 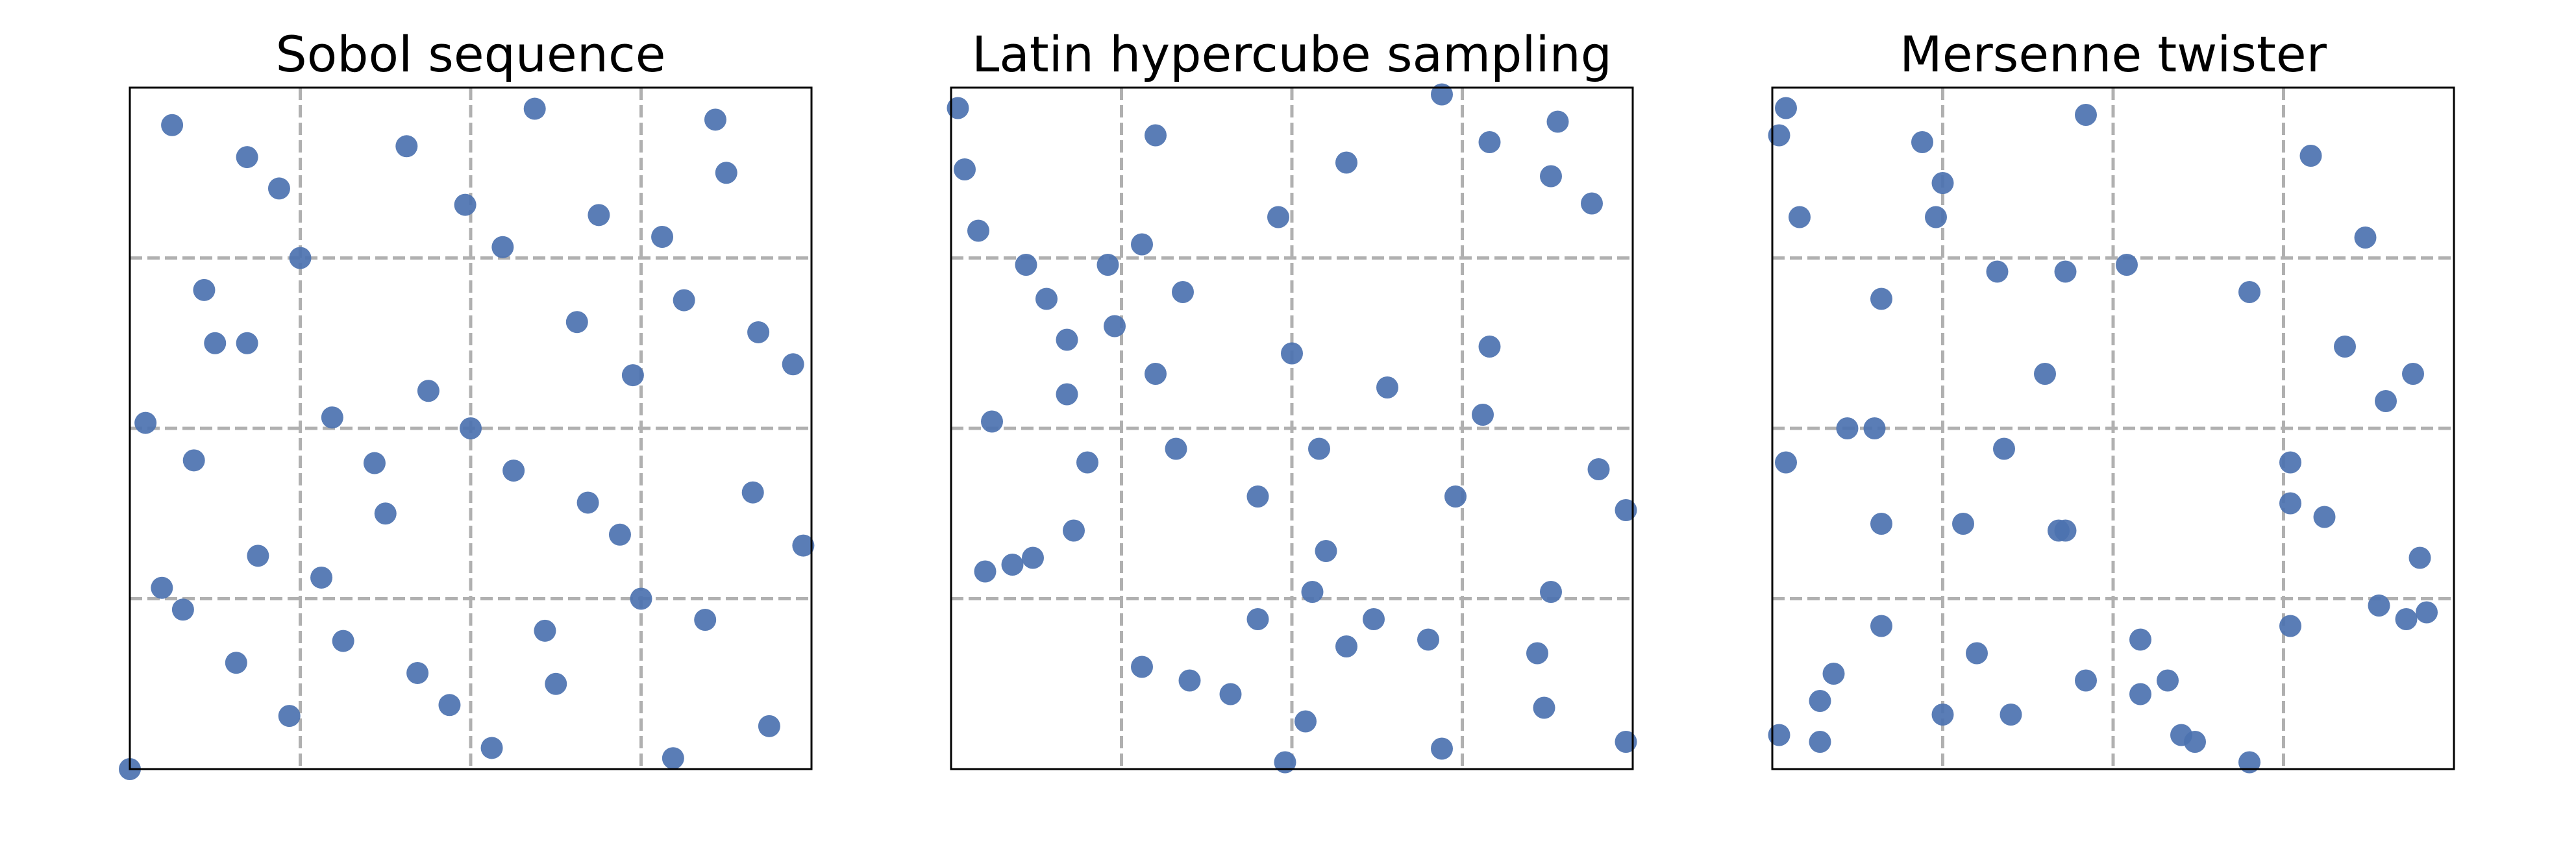 I want to click on panel-title: Latin hypercube sampling, so click(x=1292, y=54).